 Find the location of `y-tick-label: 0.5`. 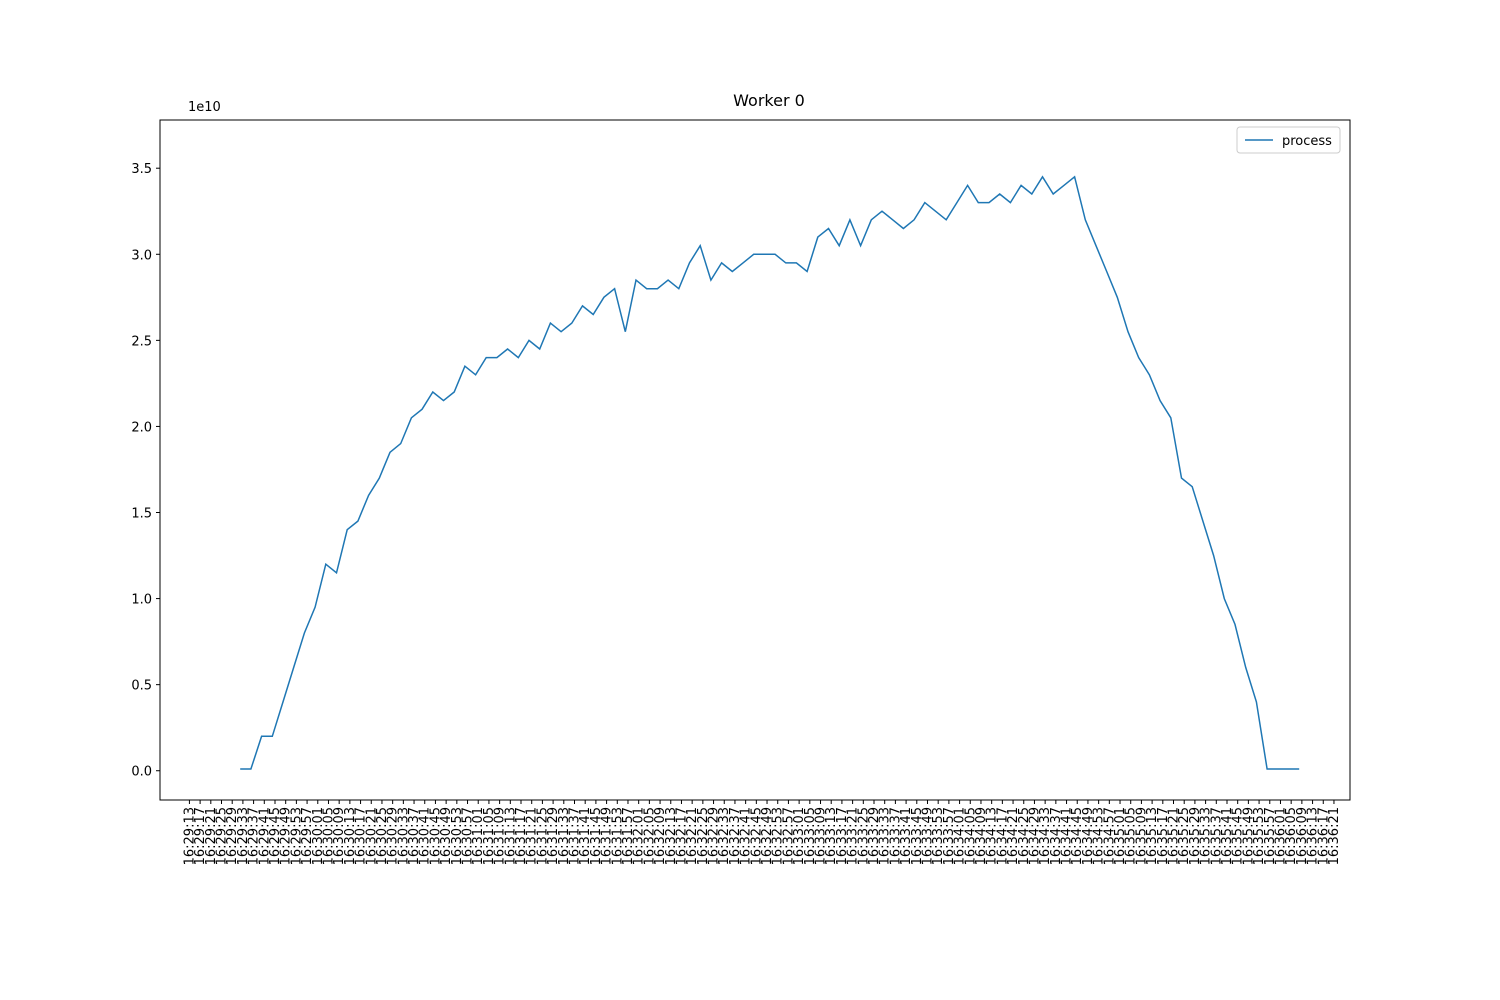

y-tick-label: 0.5 is located at coordinates (141, 686).